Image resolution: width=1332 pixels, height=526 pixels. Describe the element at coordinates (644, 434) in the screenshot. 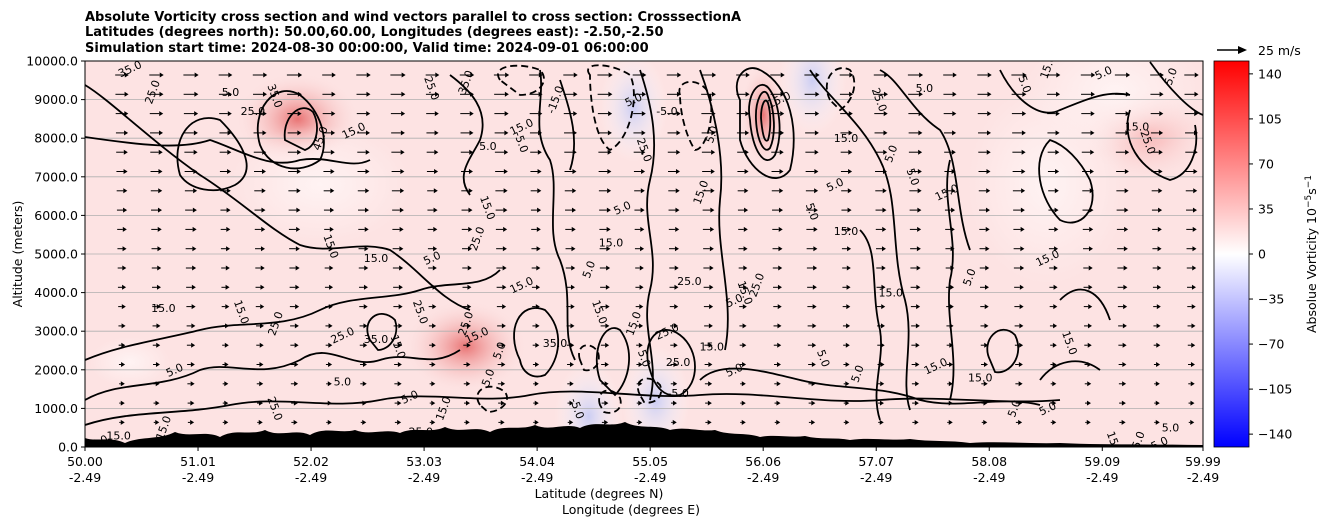

I see `terrain-ground` at that location.